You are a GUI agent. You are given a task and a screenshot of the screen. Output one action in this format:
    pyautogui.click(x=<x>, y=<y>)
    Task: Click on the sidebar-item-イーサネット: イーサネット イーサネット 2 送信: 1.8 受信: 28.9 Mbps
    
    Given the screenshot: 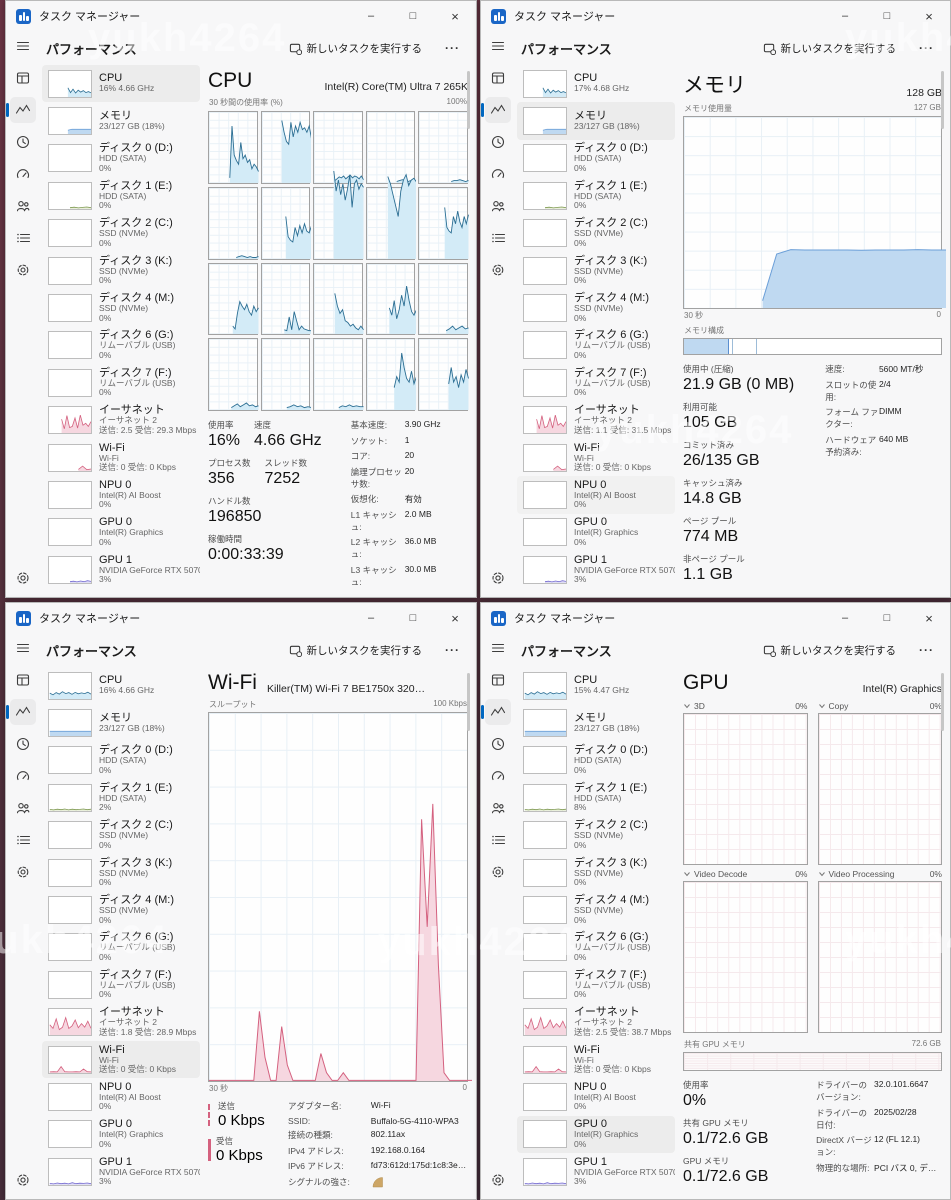 What is the action you would take?
    pyautogui.click(x=121, y=1022)
    